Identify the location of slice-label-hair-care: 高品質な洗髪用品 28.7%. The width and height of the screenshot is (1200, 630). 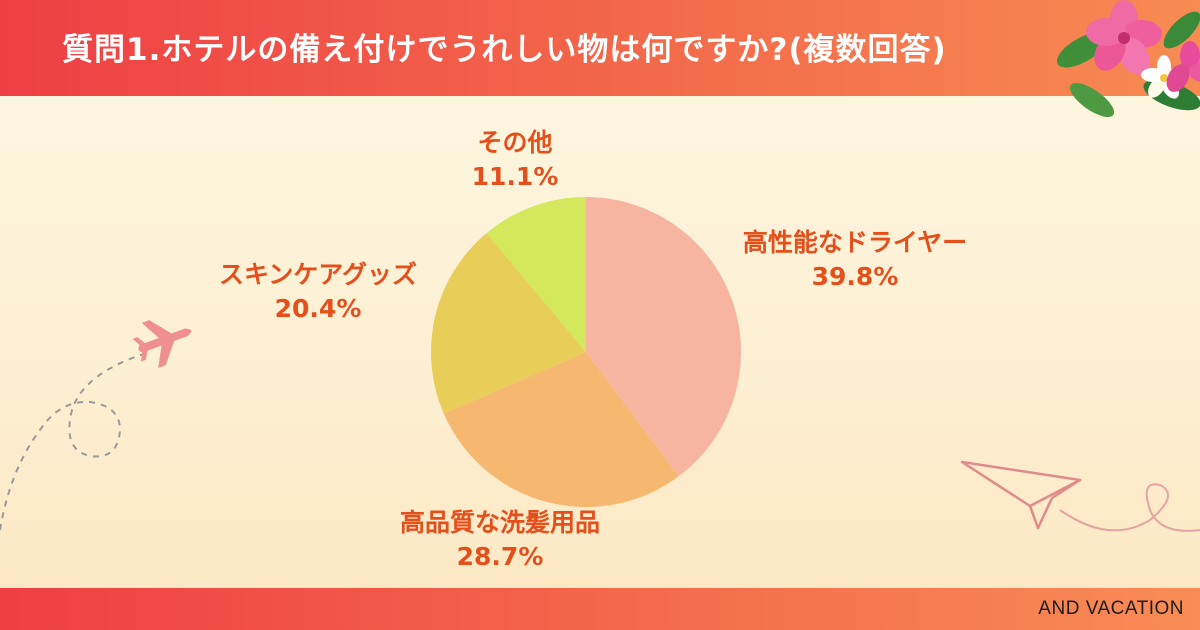
(500, 540).